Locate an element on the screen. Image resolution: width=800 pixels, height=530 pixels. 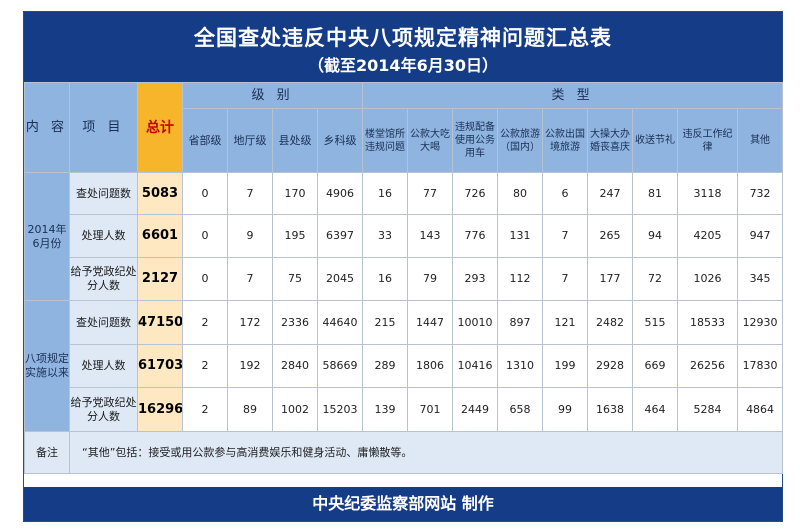
cell-value: 80 is located at coordinates (520, 193).